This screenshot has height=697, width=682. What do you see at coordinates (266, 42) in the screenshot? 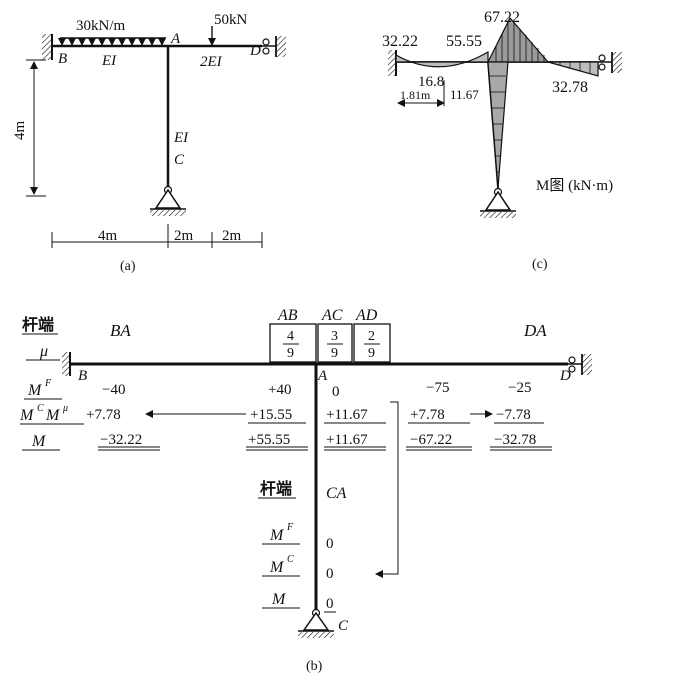
I see `roller-D-top` at bounding box center [266, 42].